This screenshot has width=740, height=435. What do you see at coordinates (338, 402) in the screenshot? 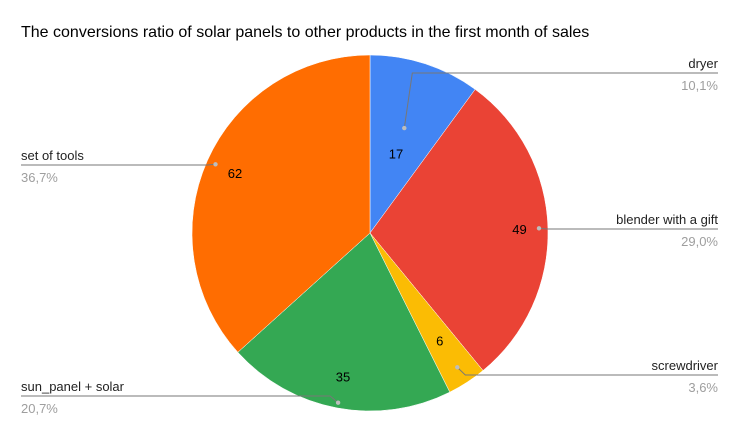
I see `leader-dot-sun-panel-solar` at bounding box center [338, 402].